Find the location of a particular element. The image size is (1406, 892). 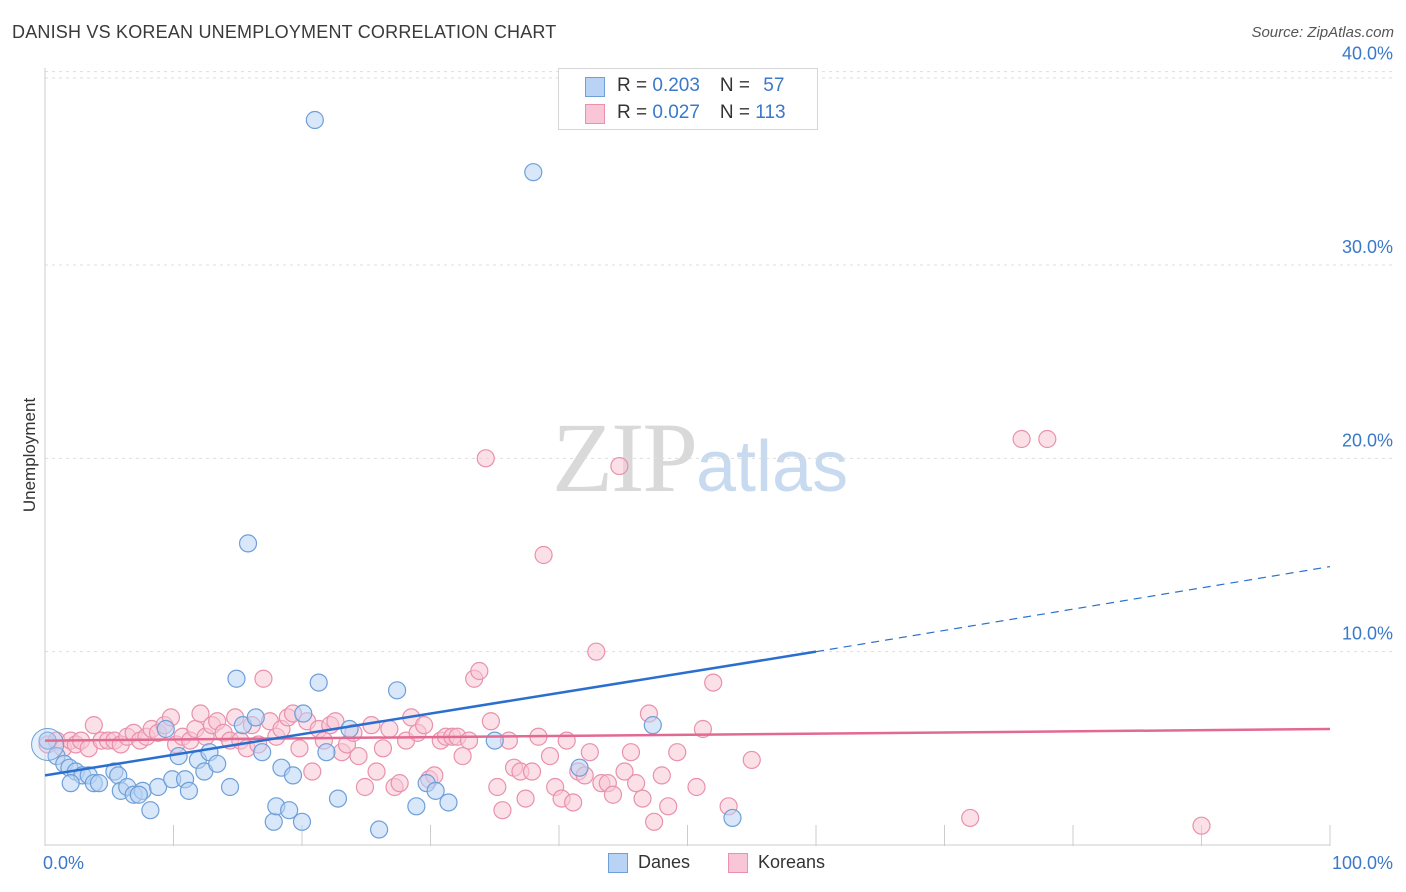

danes-stats: R = 0.203 N = 57 is located at coordinates (700, 86).